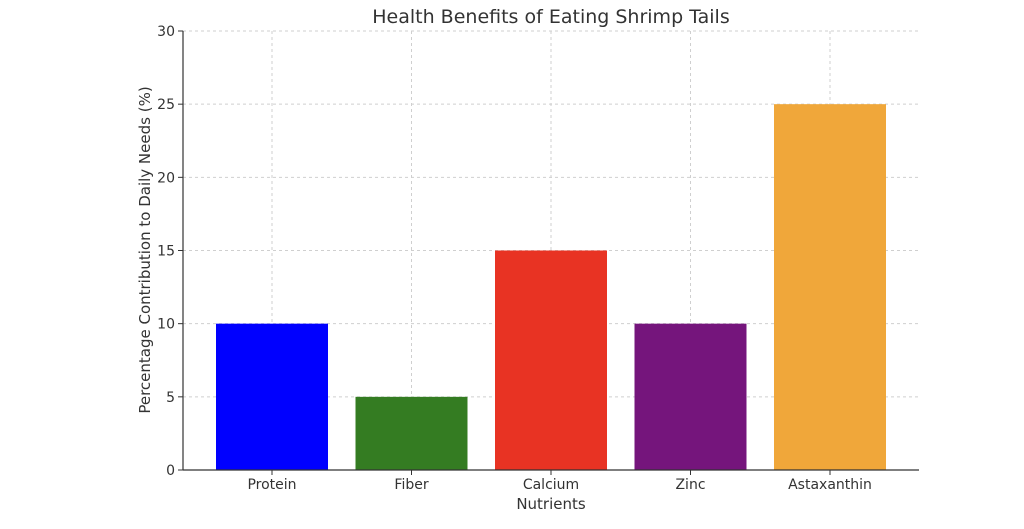 The height and width of the screenshot is (529, 1024). Describe the element at coordinates (271, 485) in the screenshot. I see `x-tick-label: Protein` at that location.